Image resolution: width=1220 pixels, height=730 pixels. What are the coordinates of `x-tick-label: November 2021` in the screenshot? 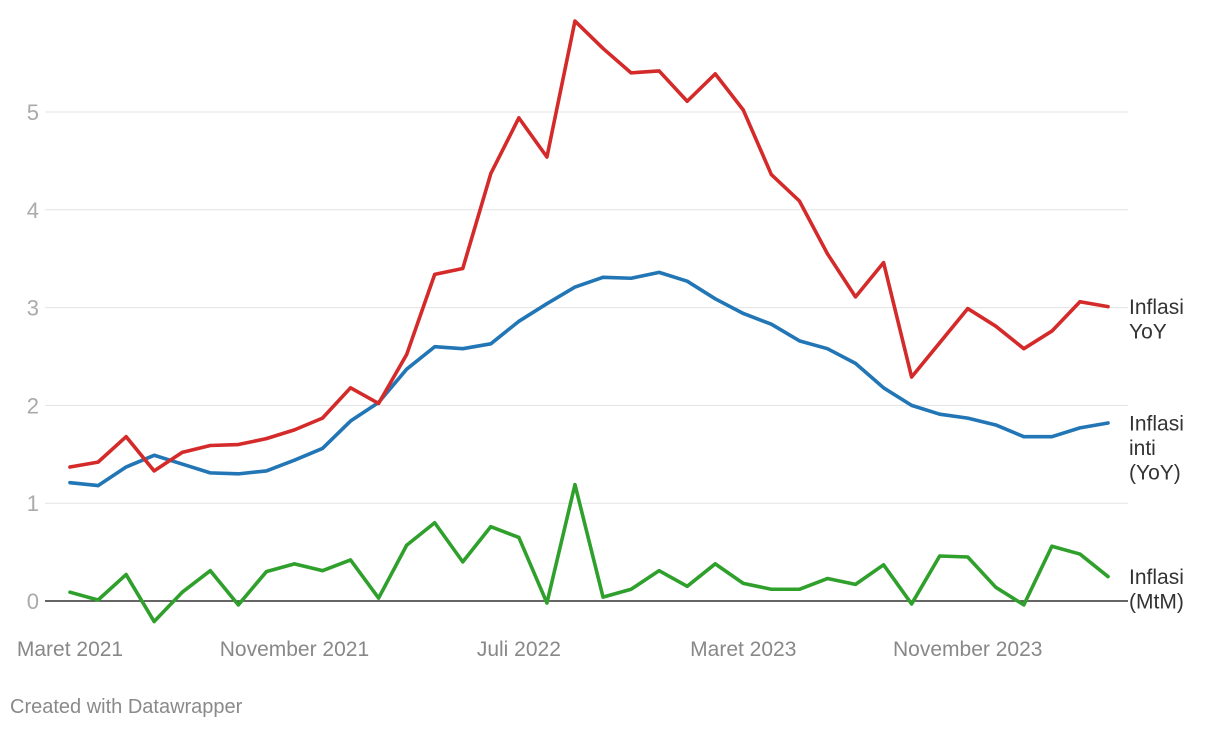 It's located at (294, 649).